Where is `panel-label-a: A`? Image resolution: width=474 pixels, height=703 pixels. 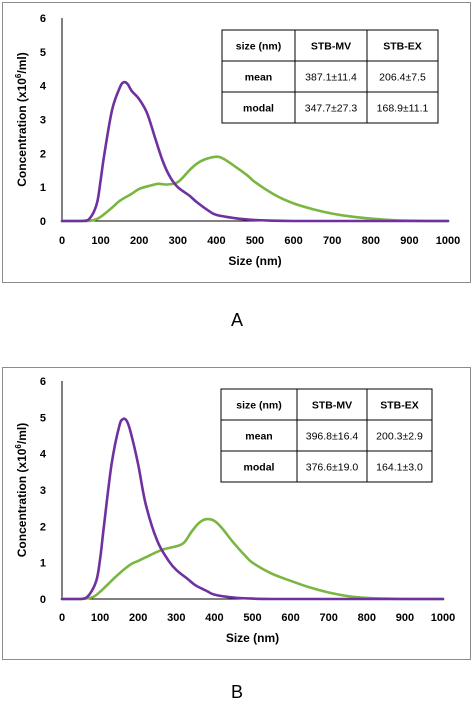
panel-label-a: A is located at coordinates (237, 320).